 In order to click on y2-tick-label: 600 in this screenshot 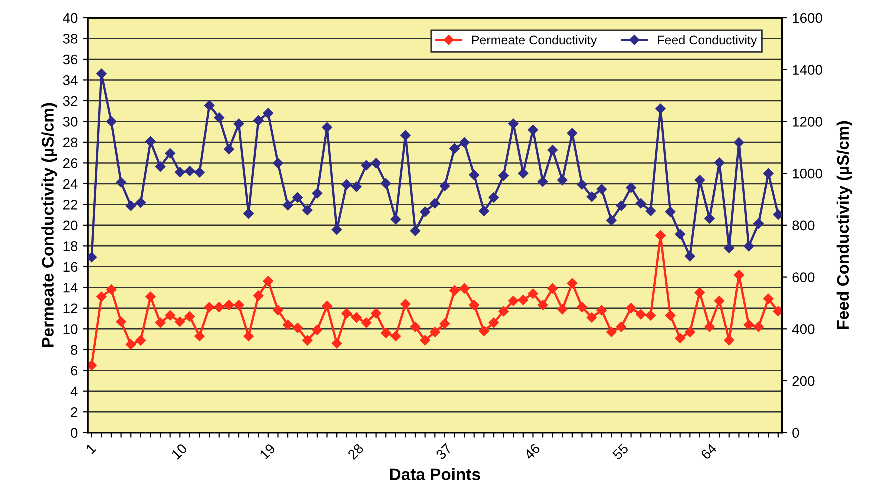, I will do `click(803, 277)`.